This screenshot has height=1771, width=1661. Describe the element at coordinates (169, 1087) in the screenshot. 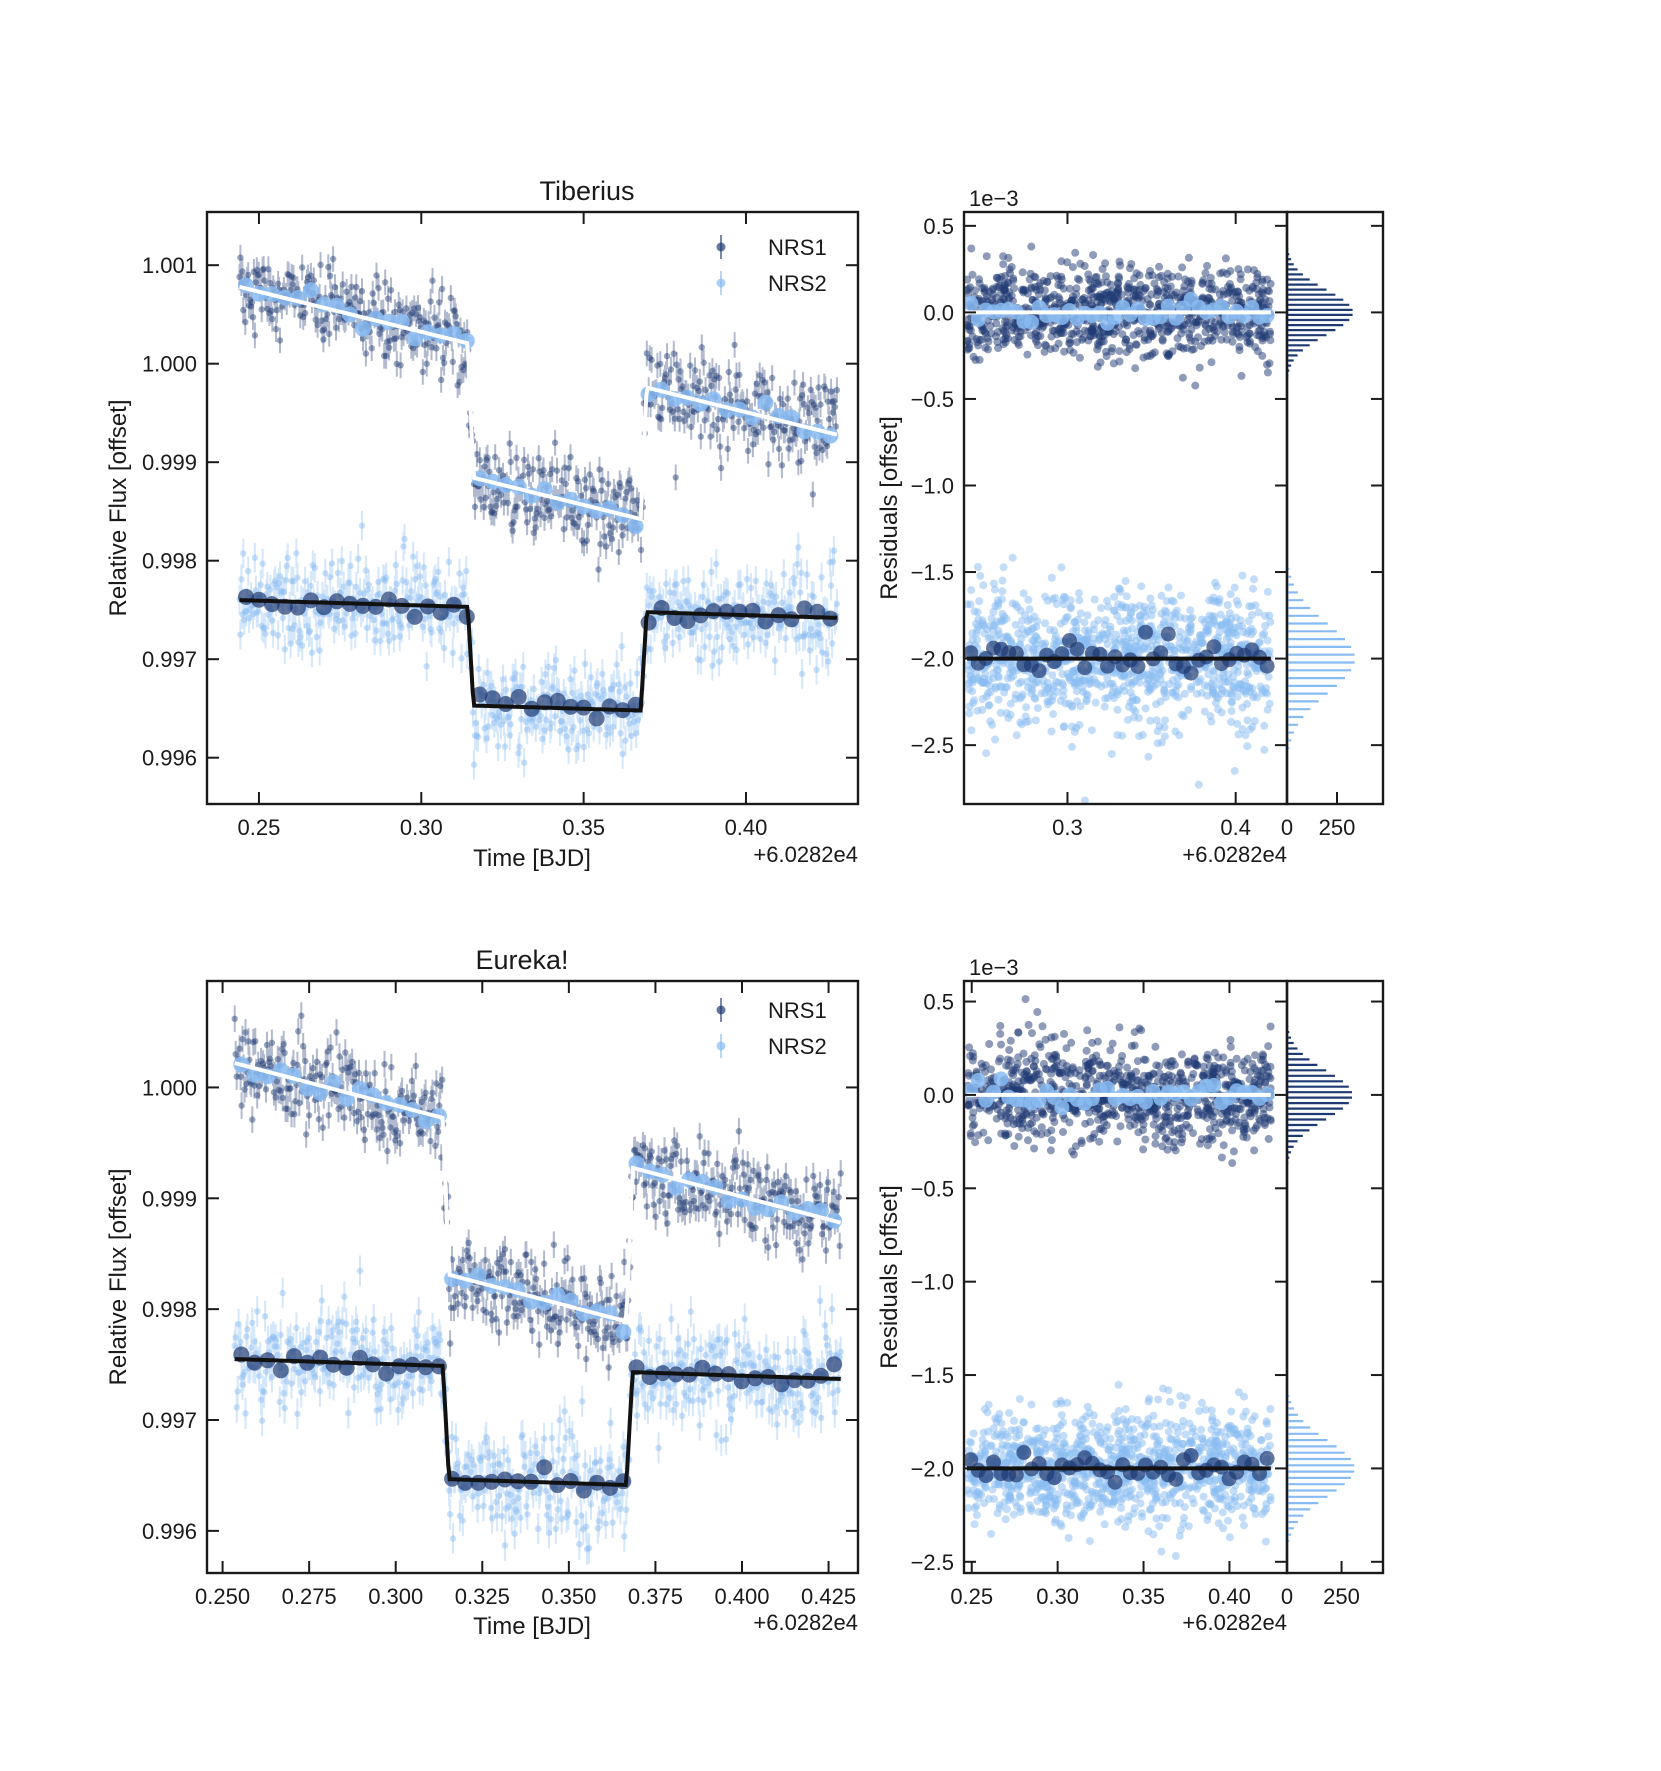

I see `y-tick-label: 1.000` at that location.